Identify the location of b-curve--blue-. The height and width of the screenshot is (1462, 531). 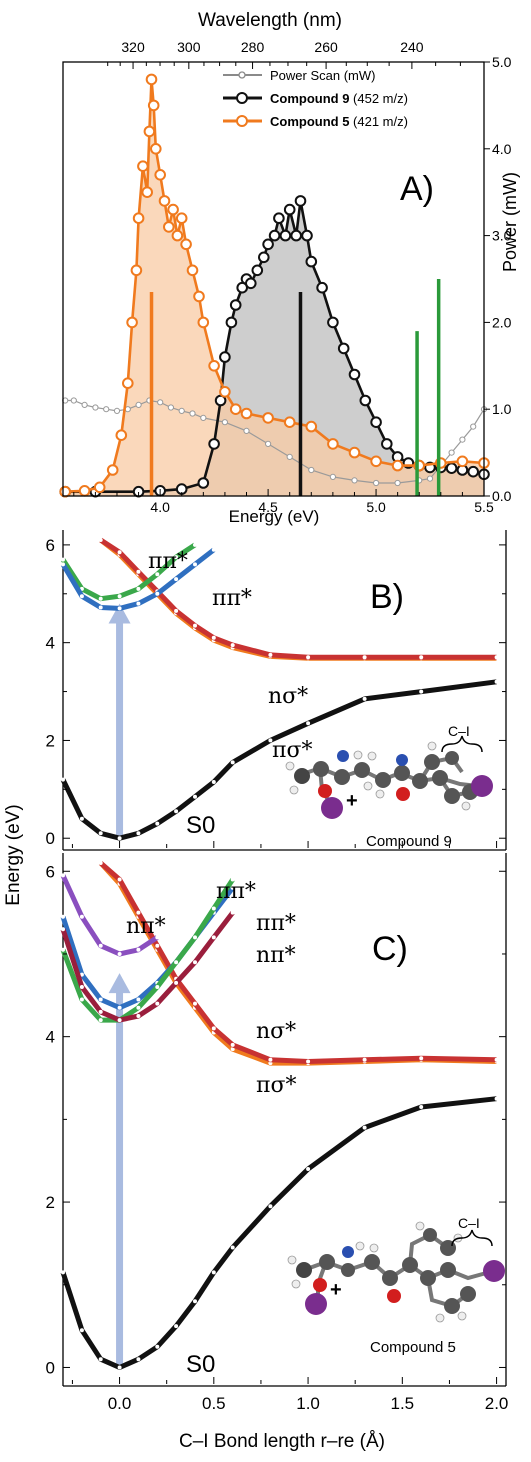
(138, 579).